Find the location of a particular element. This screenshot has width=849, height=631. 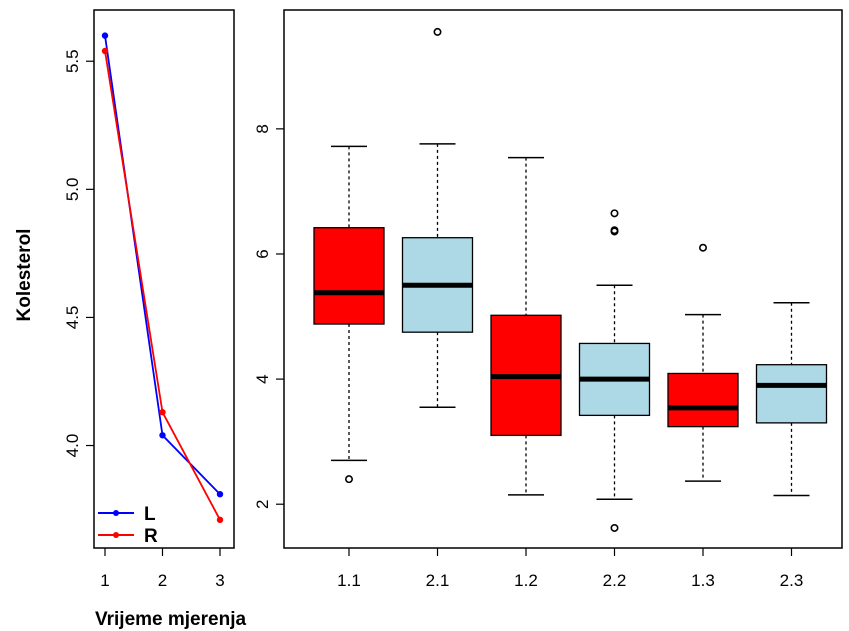

left-panel-frame is located at coordinates (164, 279).